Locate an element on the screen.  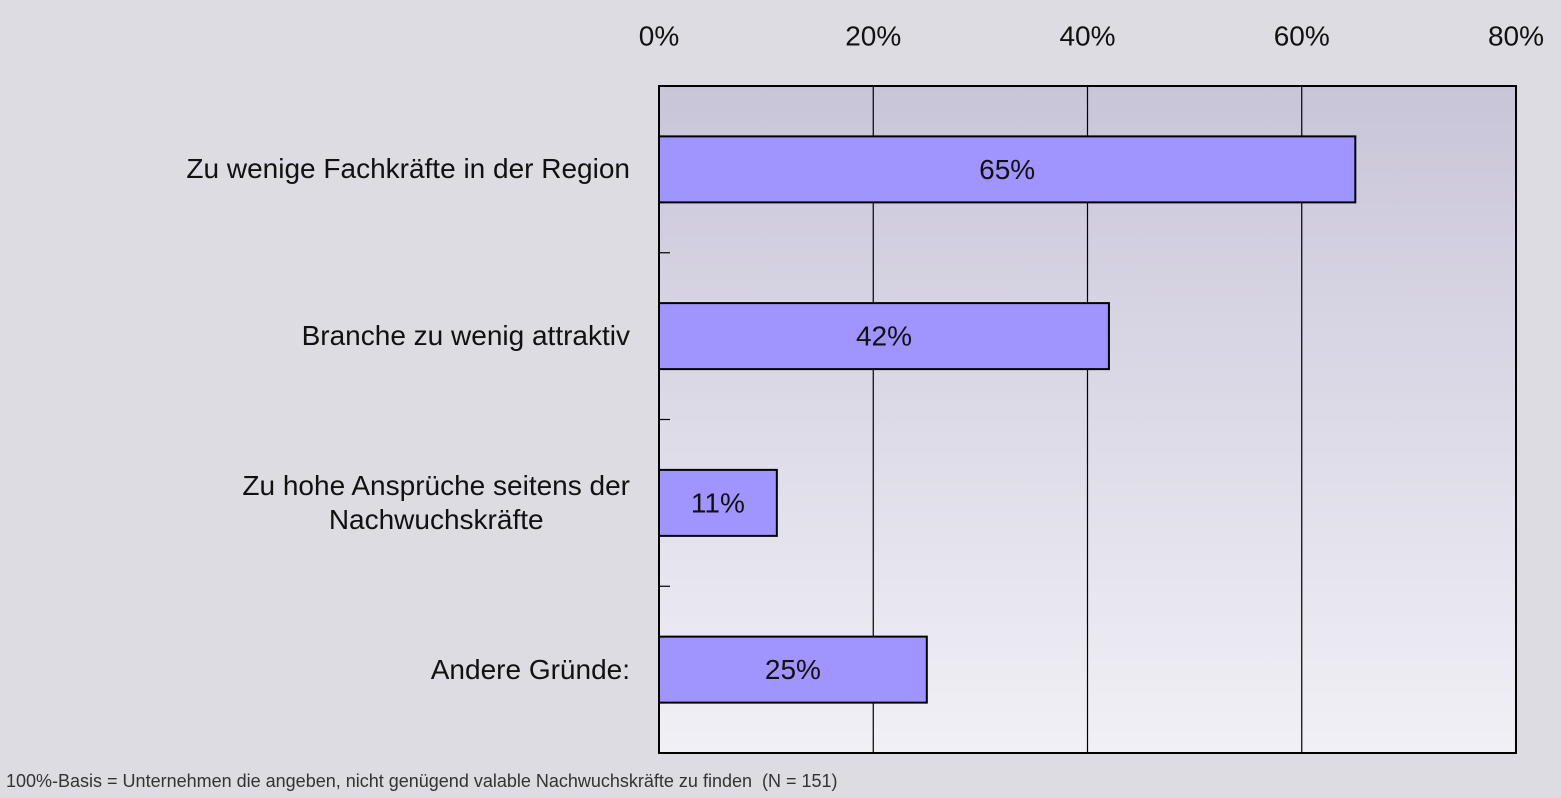
x-tick-label: 80% is located at coordinates (1516, 35).